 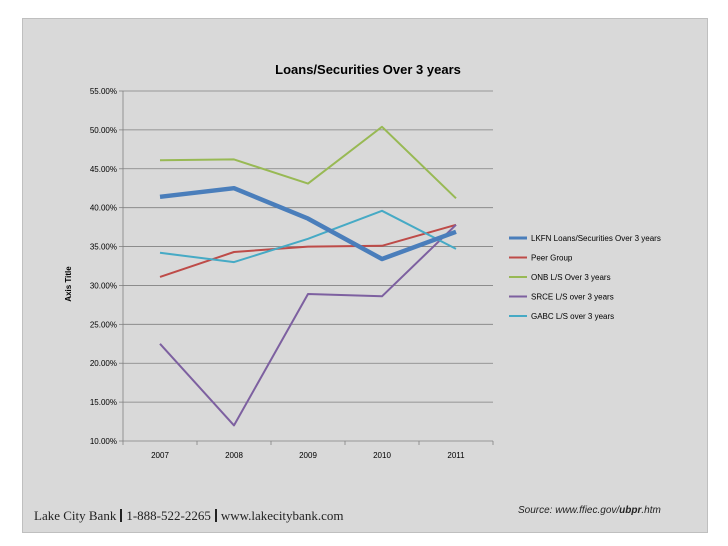 I want to click on x-axis-ticks: 2007 2008 2009 2010 2011, so click(x=308, y=455).